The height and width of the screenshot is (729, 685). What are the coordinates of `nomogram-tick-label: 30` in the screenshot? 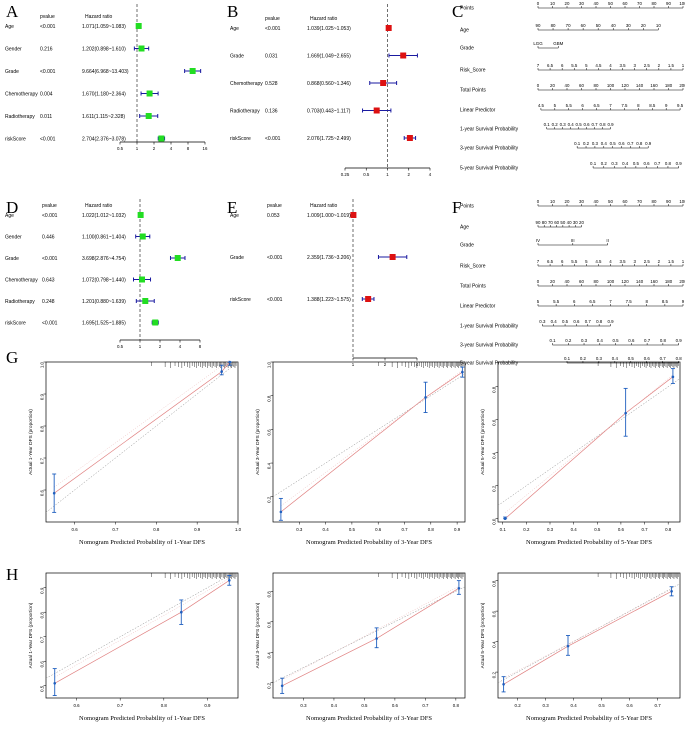 It's located at (628, 25).